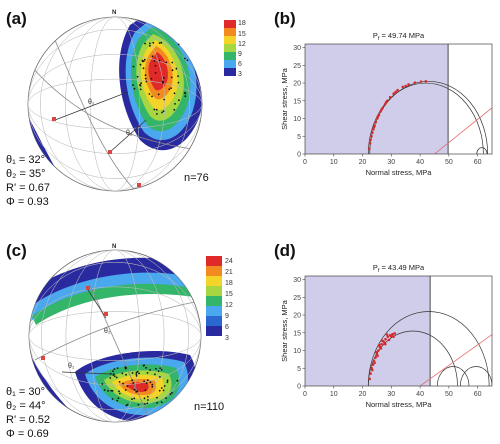 The height and width of the screenshot is (444, 500). What do you see at coordinates (429, 116) in the screenshot?
I see `mohr-circles` at bounding box center [429, 116].